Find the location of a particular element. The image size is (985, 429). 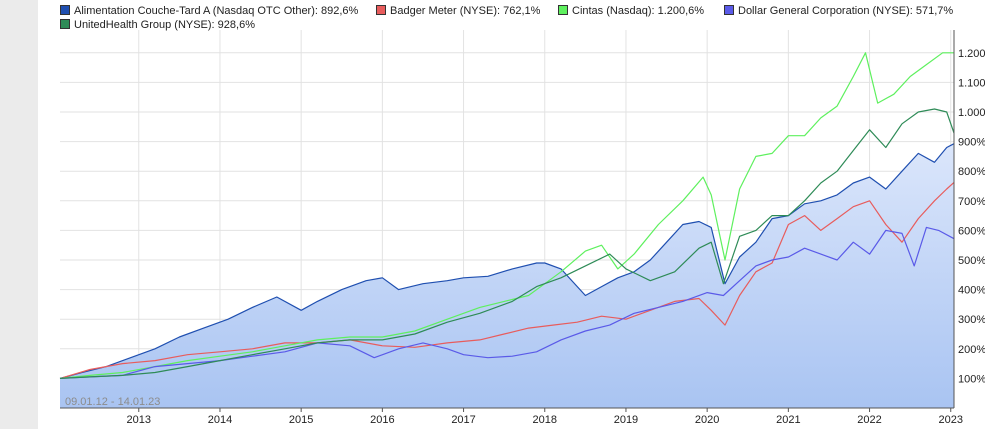

date-range-label: 09.01.12 - 14.01.23 is located at coordinates (112, 402).